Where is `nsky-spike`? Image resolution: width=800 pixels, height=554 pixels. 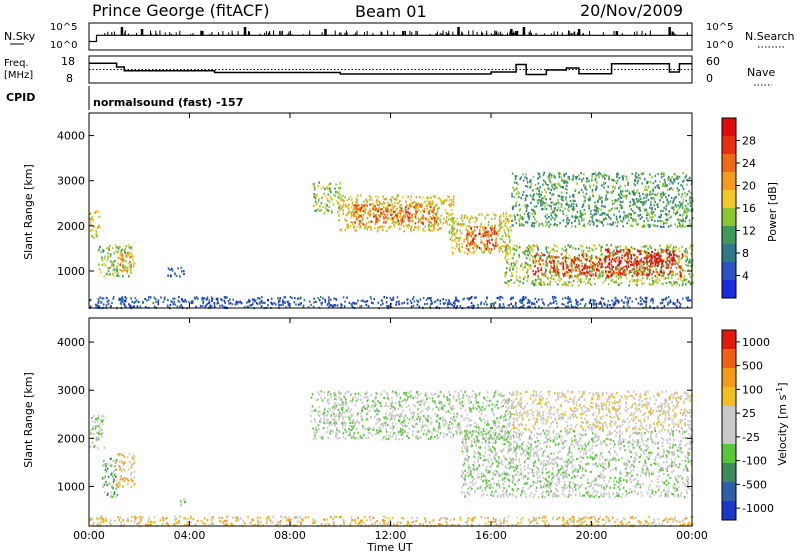
nsky-spike is located at coordinates (458, 31).